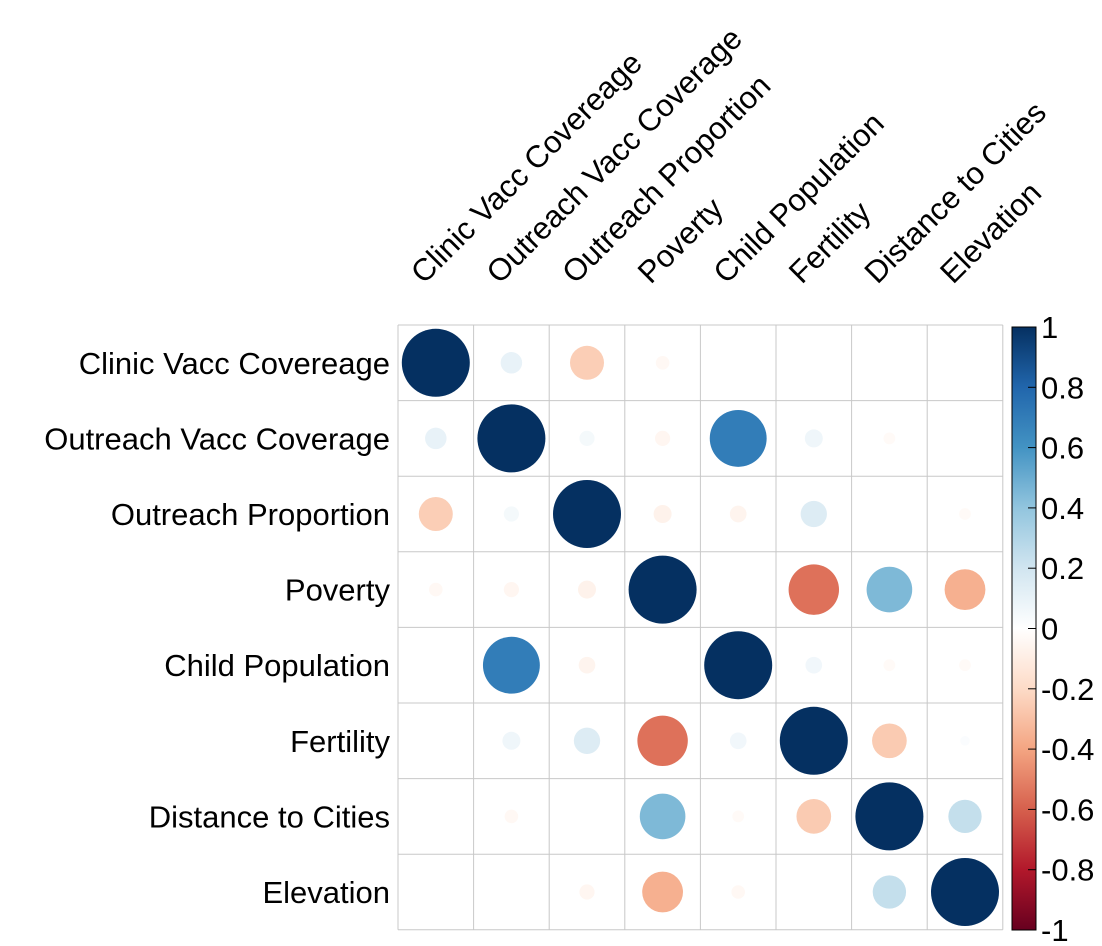 This screenshot has width=1102, height=946. What do you see at coordinates (1062, 387) in the screenshot?
I see `color-bar-tick-label: 0.8` at bounding box center [1062, 387].